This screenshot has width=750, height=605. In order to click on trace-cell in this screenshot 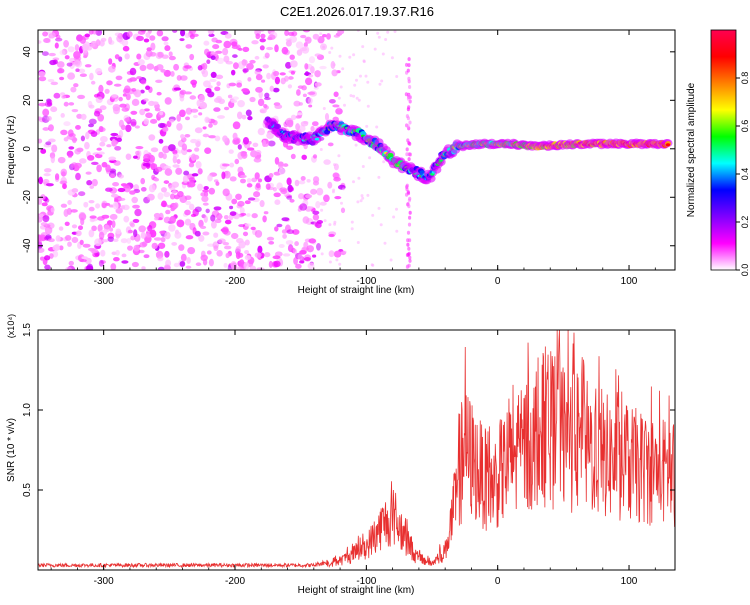, I will do `click(278, 126)`.